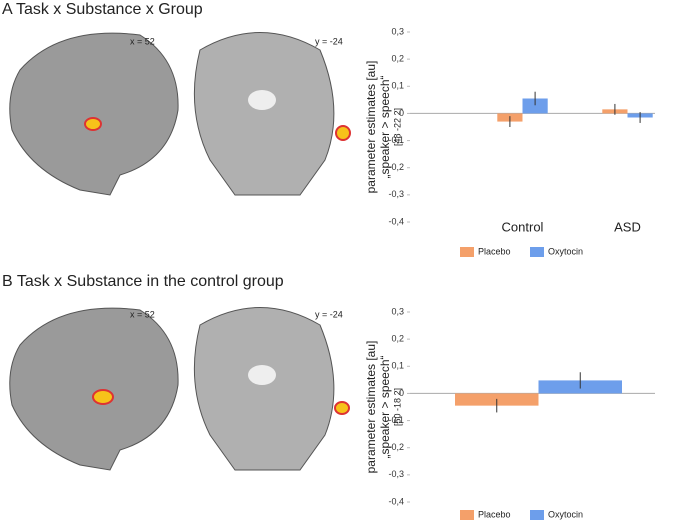  Describe the element at coordinates (397, 407) in the screenshot. I see `y-axis-label: [50 -18 2]` at that location.